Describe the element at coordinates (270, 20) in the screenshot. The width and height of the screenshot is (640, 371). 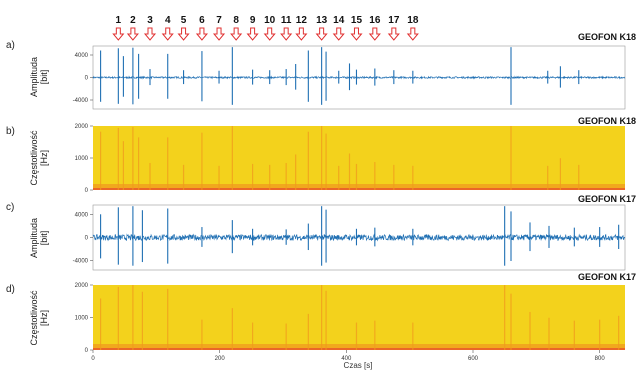
I see `event-number-10: 10` at that location.